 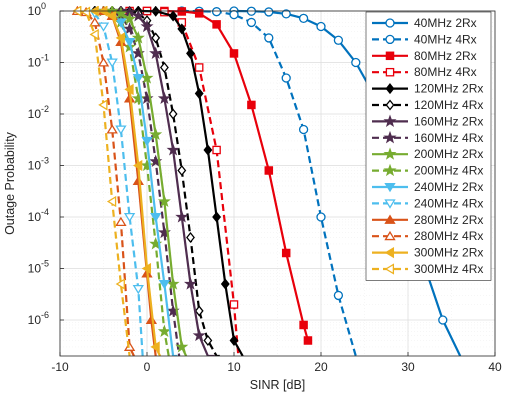 What do you see at coordinates (390, 204) in the screenshot?
I see `legend-marker-240mhz-4rx` at bounding box center [390, 204].